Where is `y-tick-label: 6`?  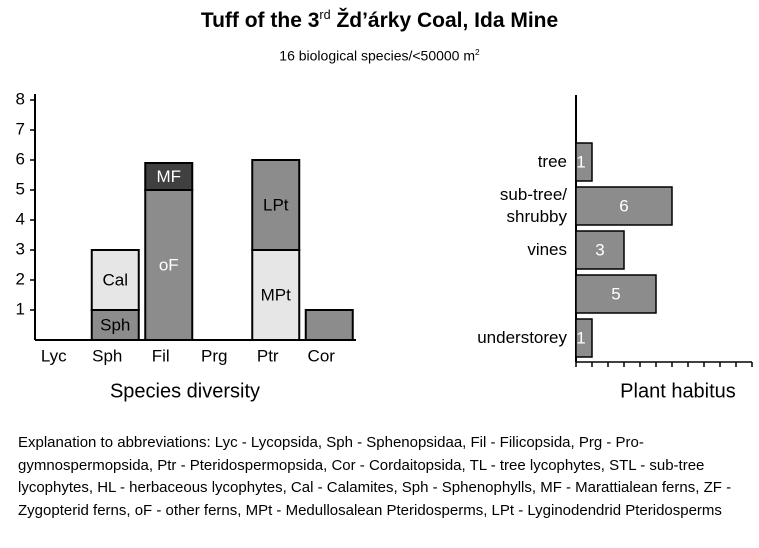 y-tick-label: 6 is located at coordinates (20, 158).